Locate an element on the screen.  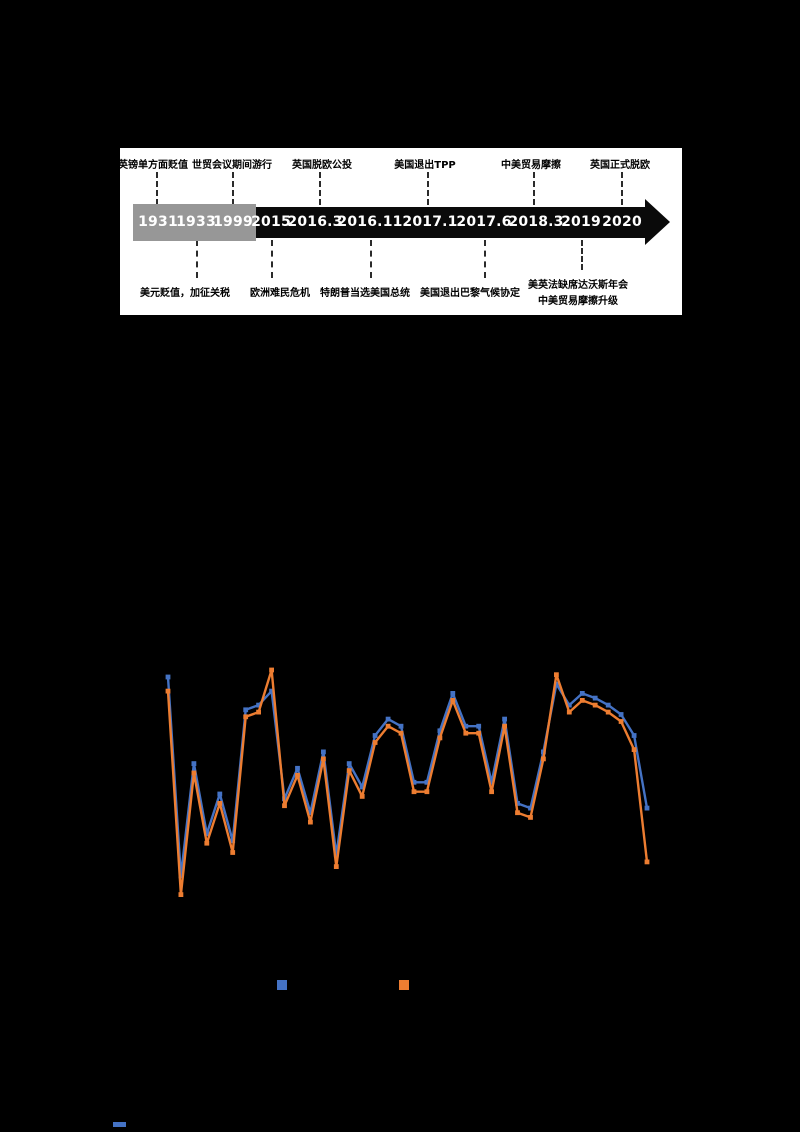
legend-swatch-orange is located at coordinates (404, 985).